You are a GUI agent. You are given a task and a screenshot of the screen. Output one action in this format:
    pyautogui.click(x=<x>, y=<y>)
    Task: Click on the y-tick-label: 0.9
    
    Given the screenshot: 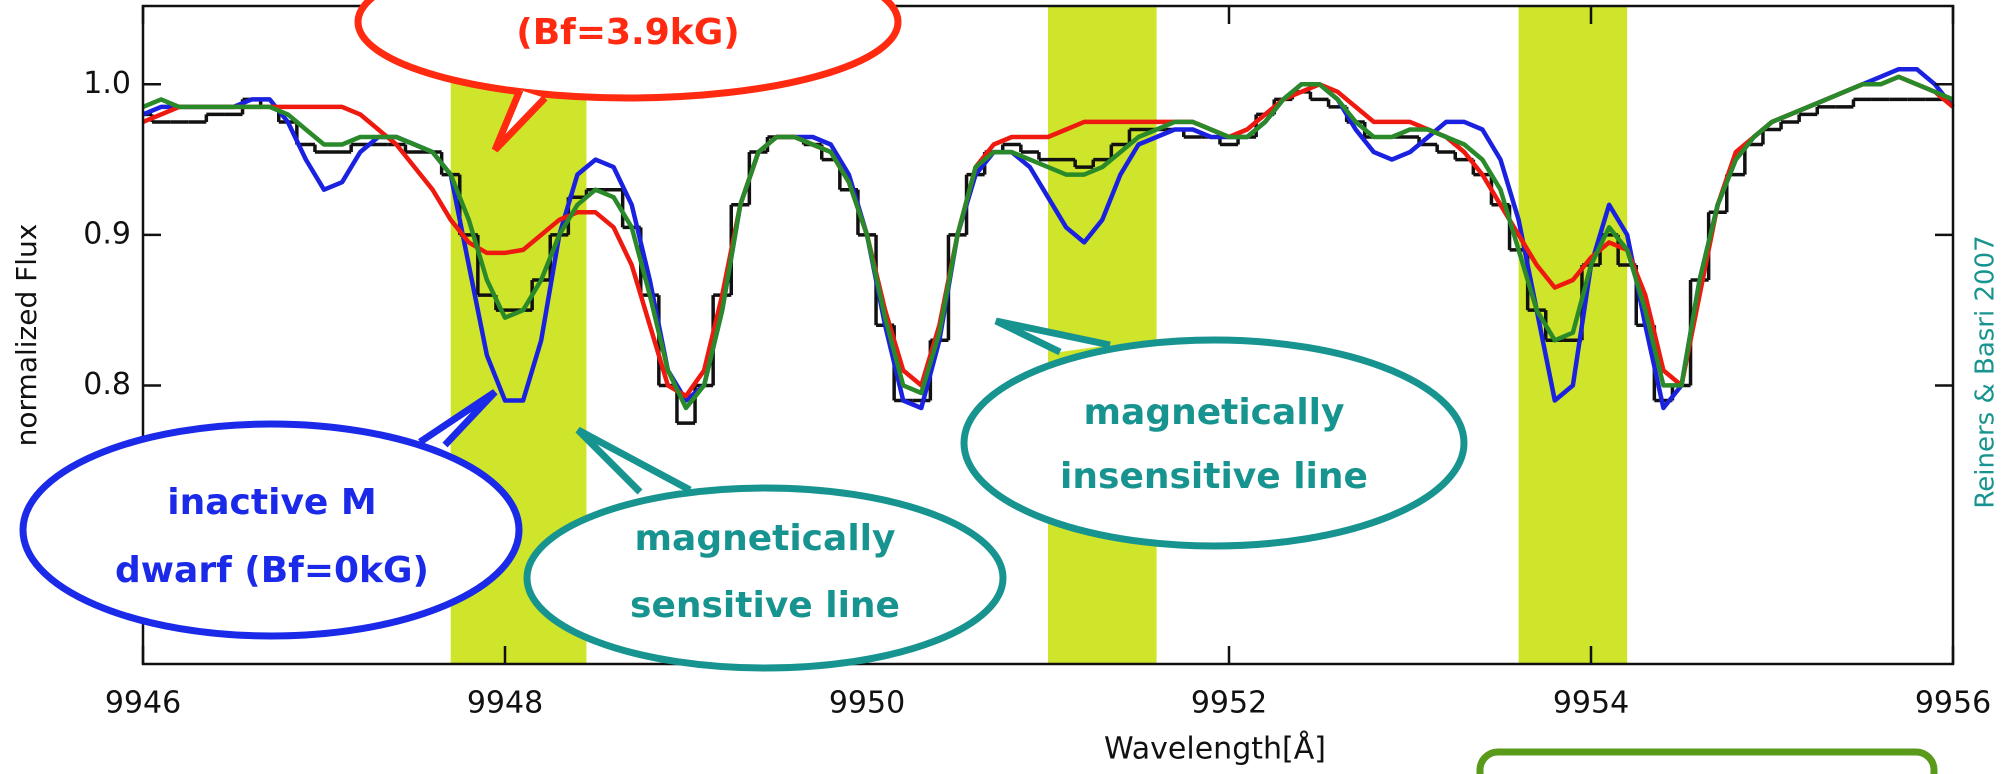 What is the action you would take?
    pyautogui.click(x=107, y=233)
    